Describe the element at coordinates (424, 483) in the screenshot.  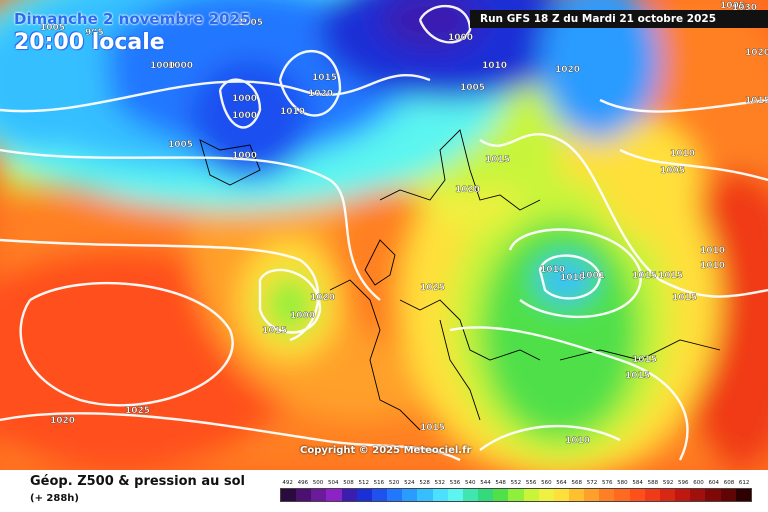
I see `legend-value: 528` at that location.